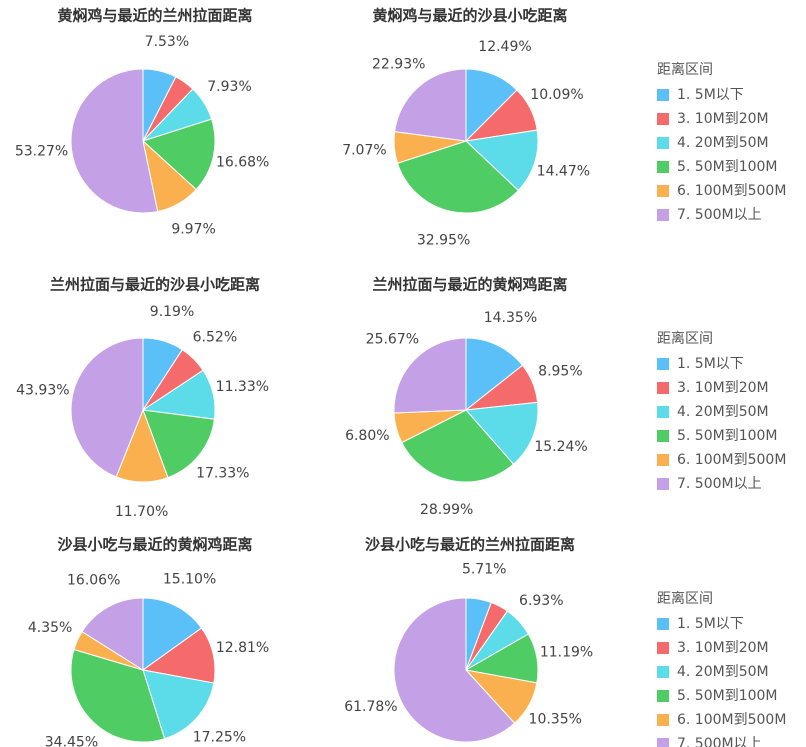 This screenshot has height=747, width=806. What do you see at coordinates (443, 241) in the screenshot?
I see `slice-label: 32.95%` at bounding box center [443, 241].